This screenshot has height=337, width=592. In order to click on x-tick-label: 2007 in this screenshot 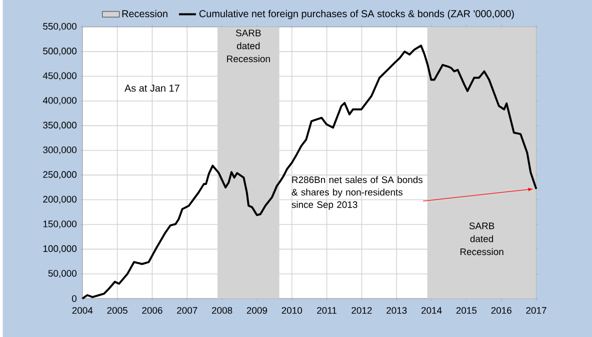, I will do `click(187, 310)`.